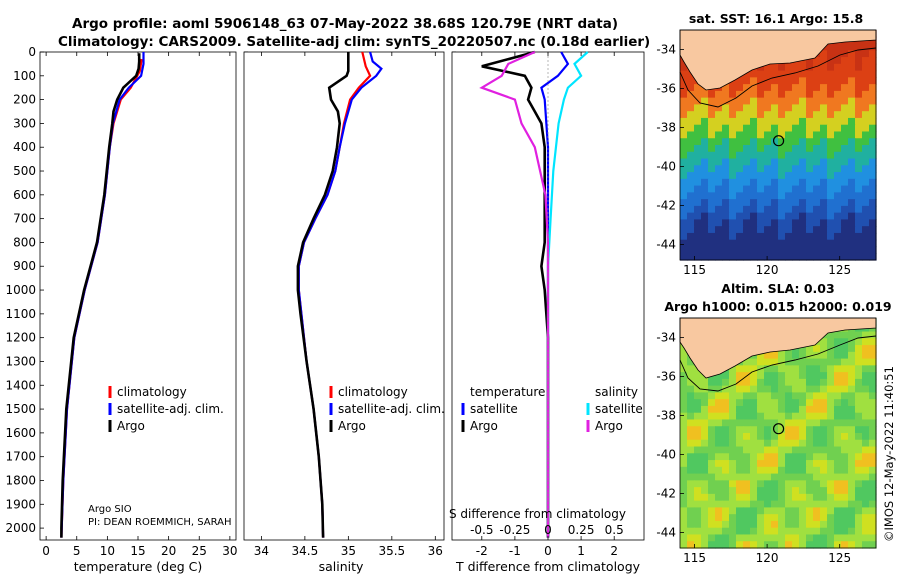 The image size is (900, 580). Describe the element at coordinates (776, 18) in the screenshot. I see `sst-map-title: sat. SST: 16.1 Argo: 15.8` at that location.